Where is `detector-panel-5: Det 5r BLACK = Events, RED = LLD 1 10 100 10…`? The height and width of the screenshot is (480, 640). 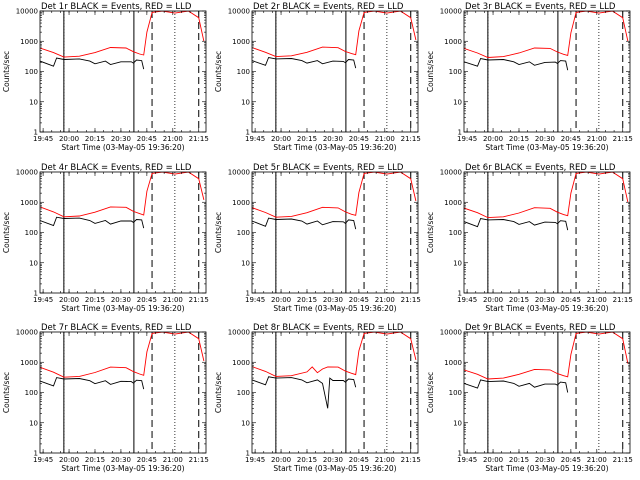
detector-panel-5: Det 5r BLACK = Events, RED = LLD 1 10 100 10… is located at coordinates (317, 238).